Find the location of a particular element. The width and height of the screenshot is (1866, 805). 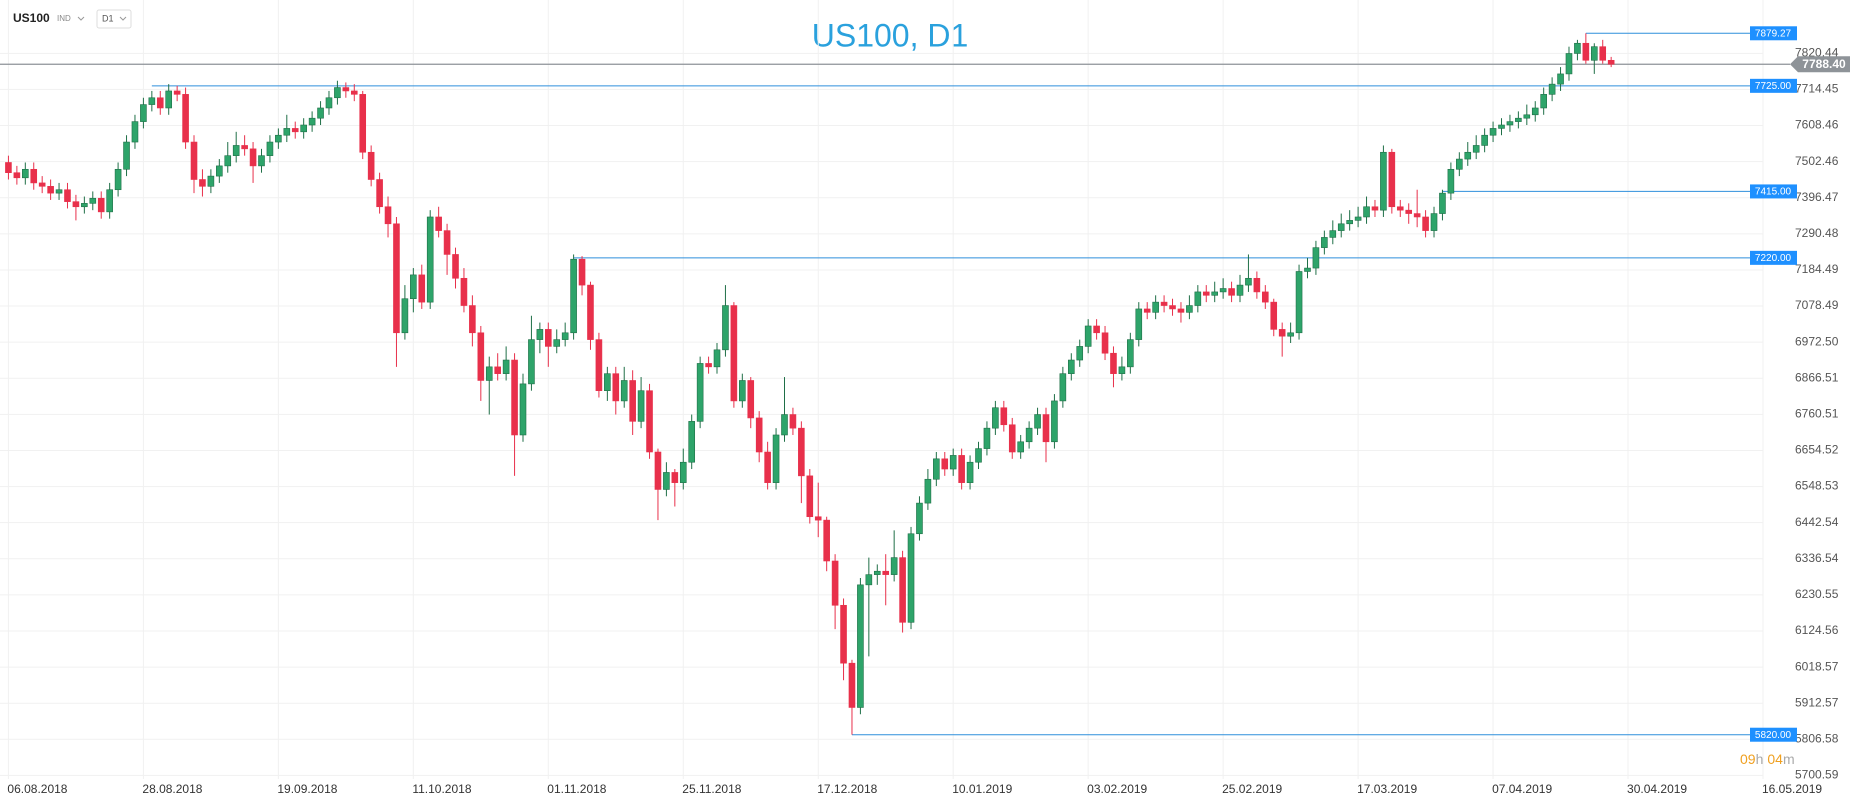

x-tick-label: 17.12.2018 is located at coordinates (847, 789).